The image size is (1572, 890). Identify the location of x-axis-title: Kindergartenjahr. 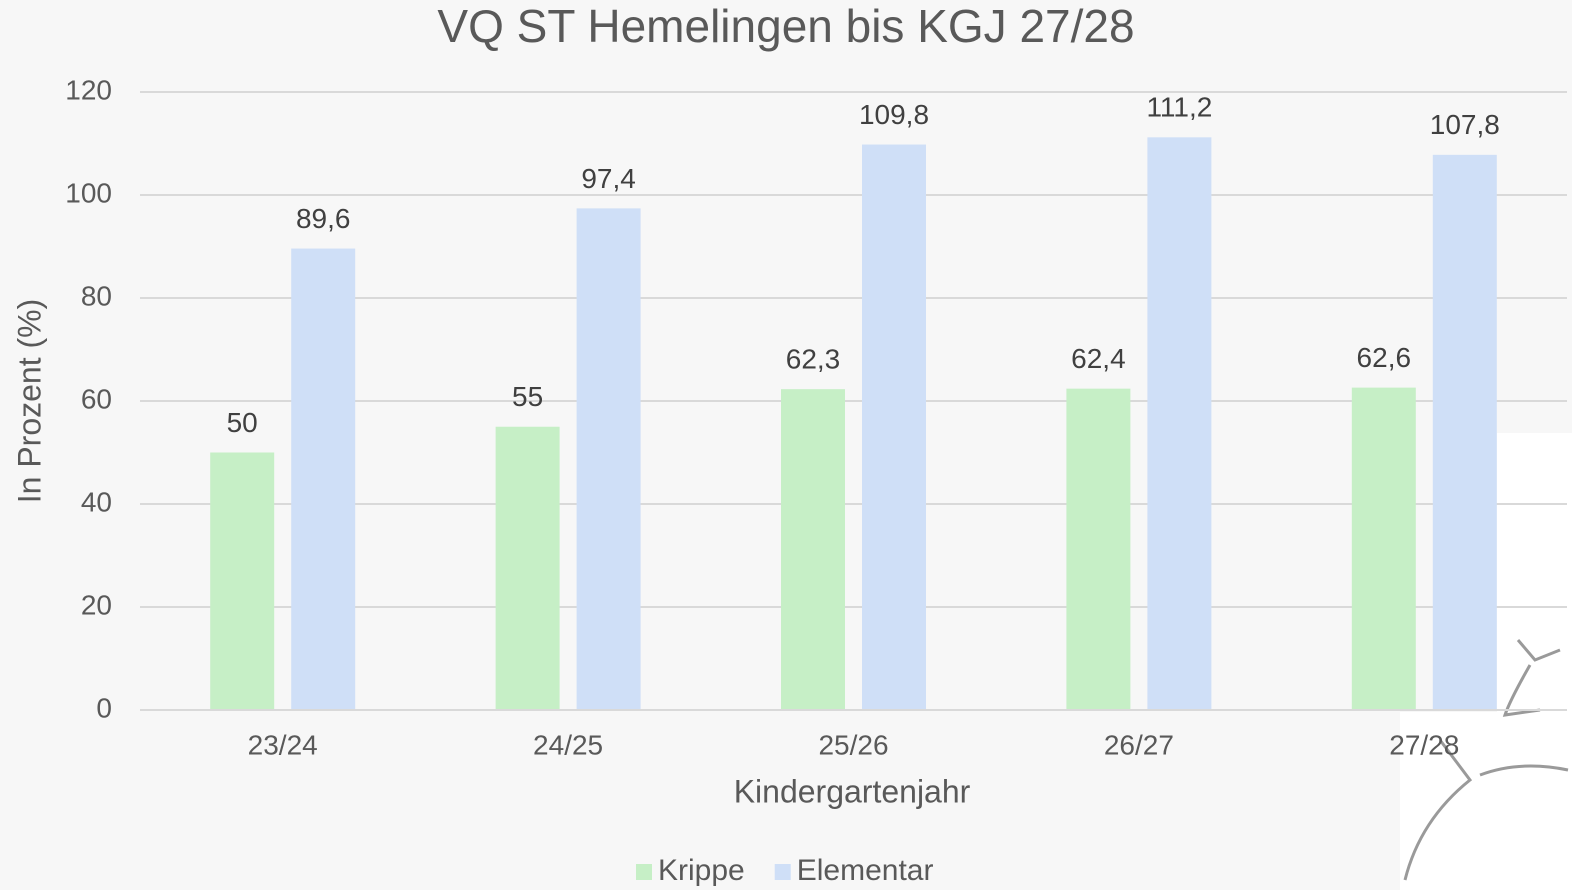
(852, 791).